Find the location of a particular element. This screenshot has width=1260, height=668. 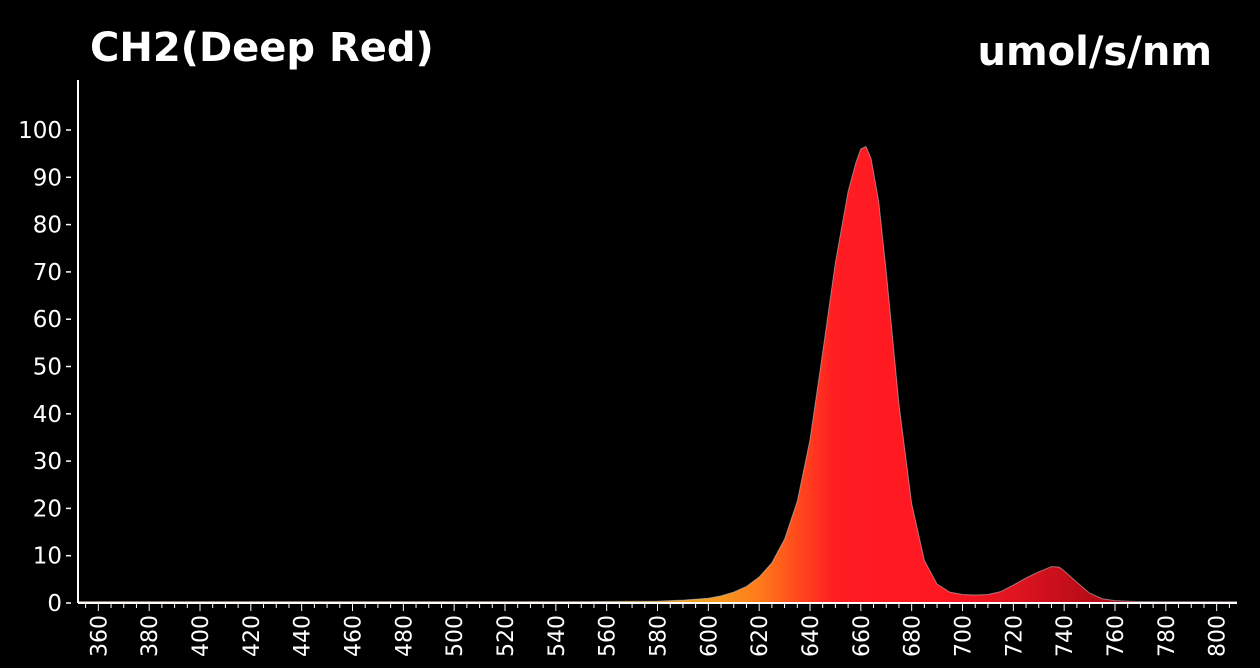

x-tick-label-720: 720 is located at coordinates (1014, 636).